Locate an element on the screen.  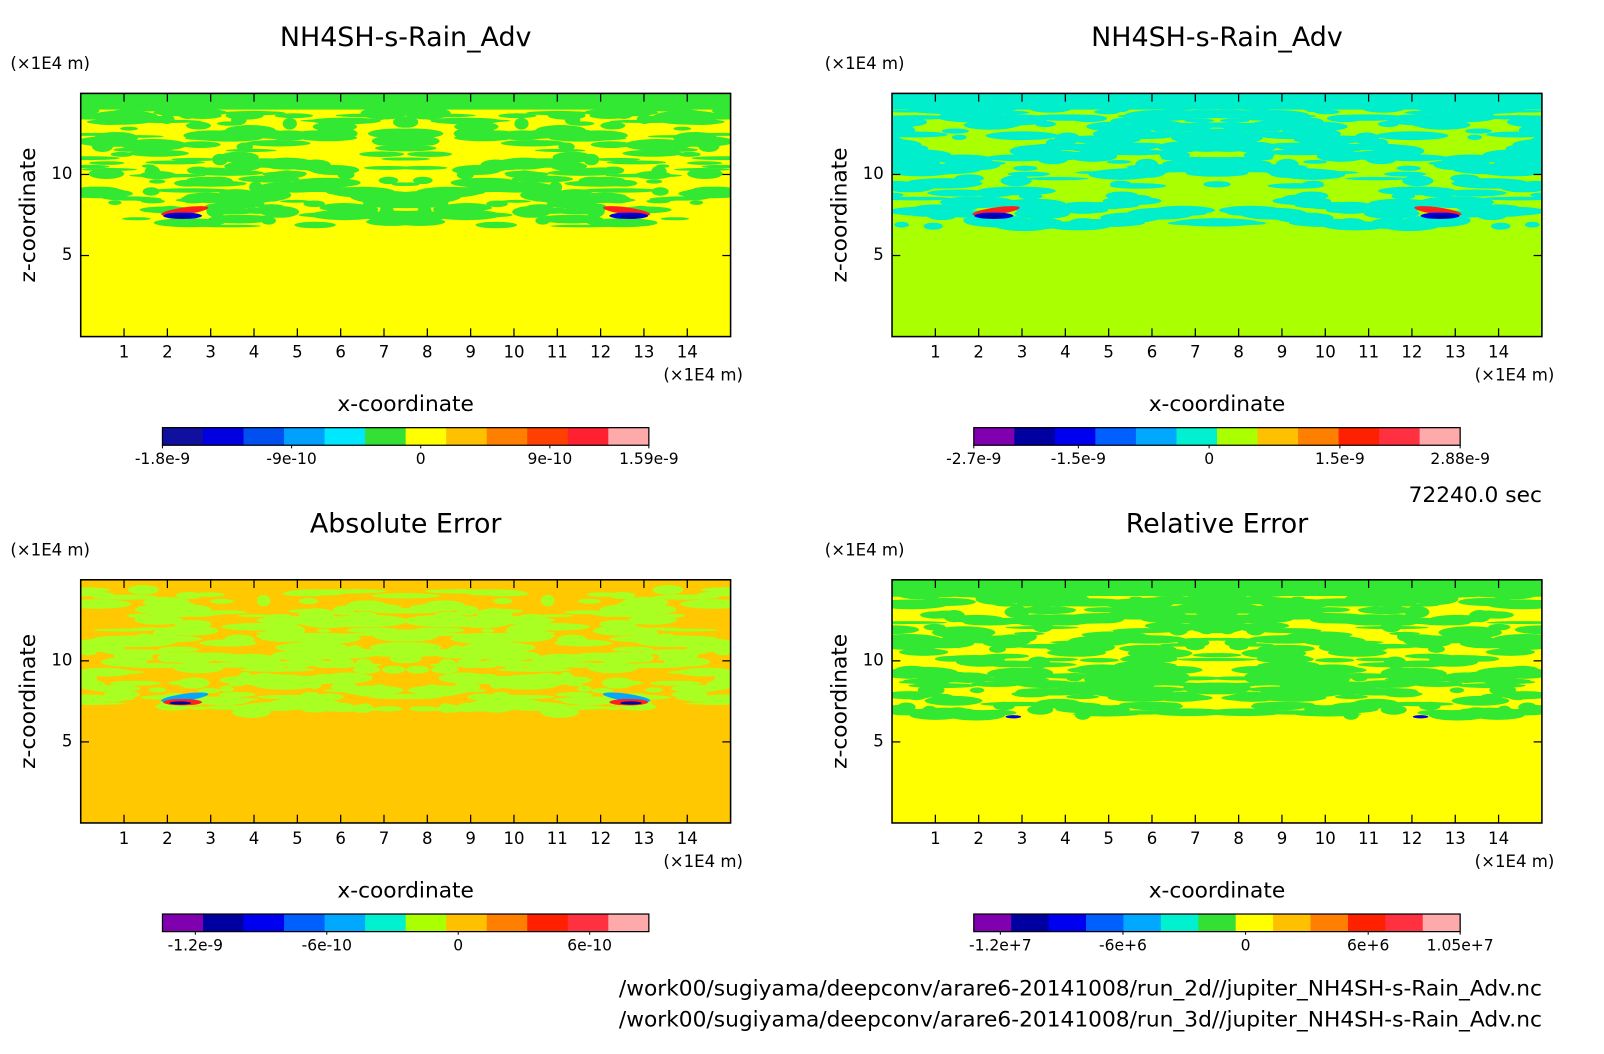
x-tick-label: 14 is located at coordinates (687, 838).